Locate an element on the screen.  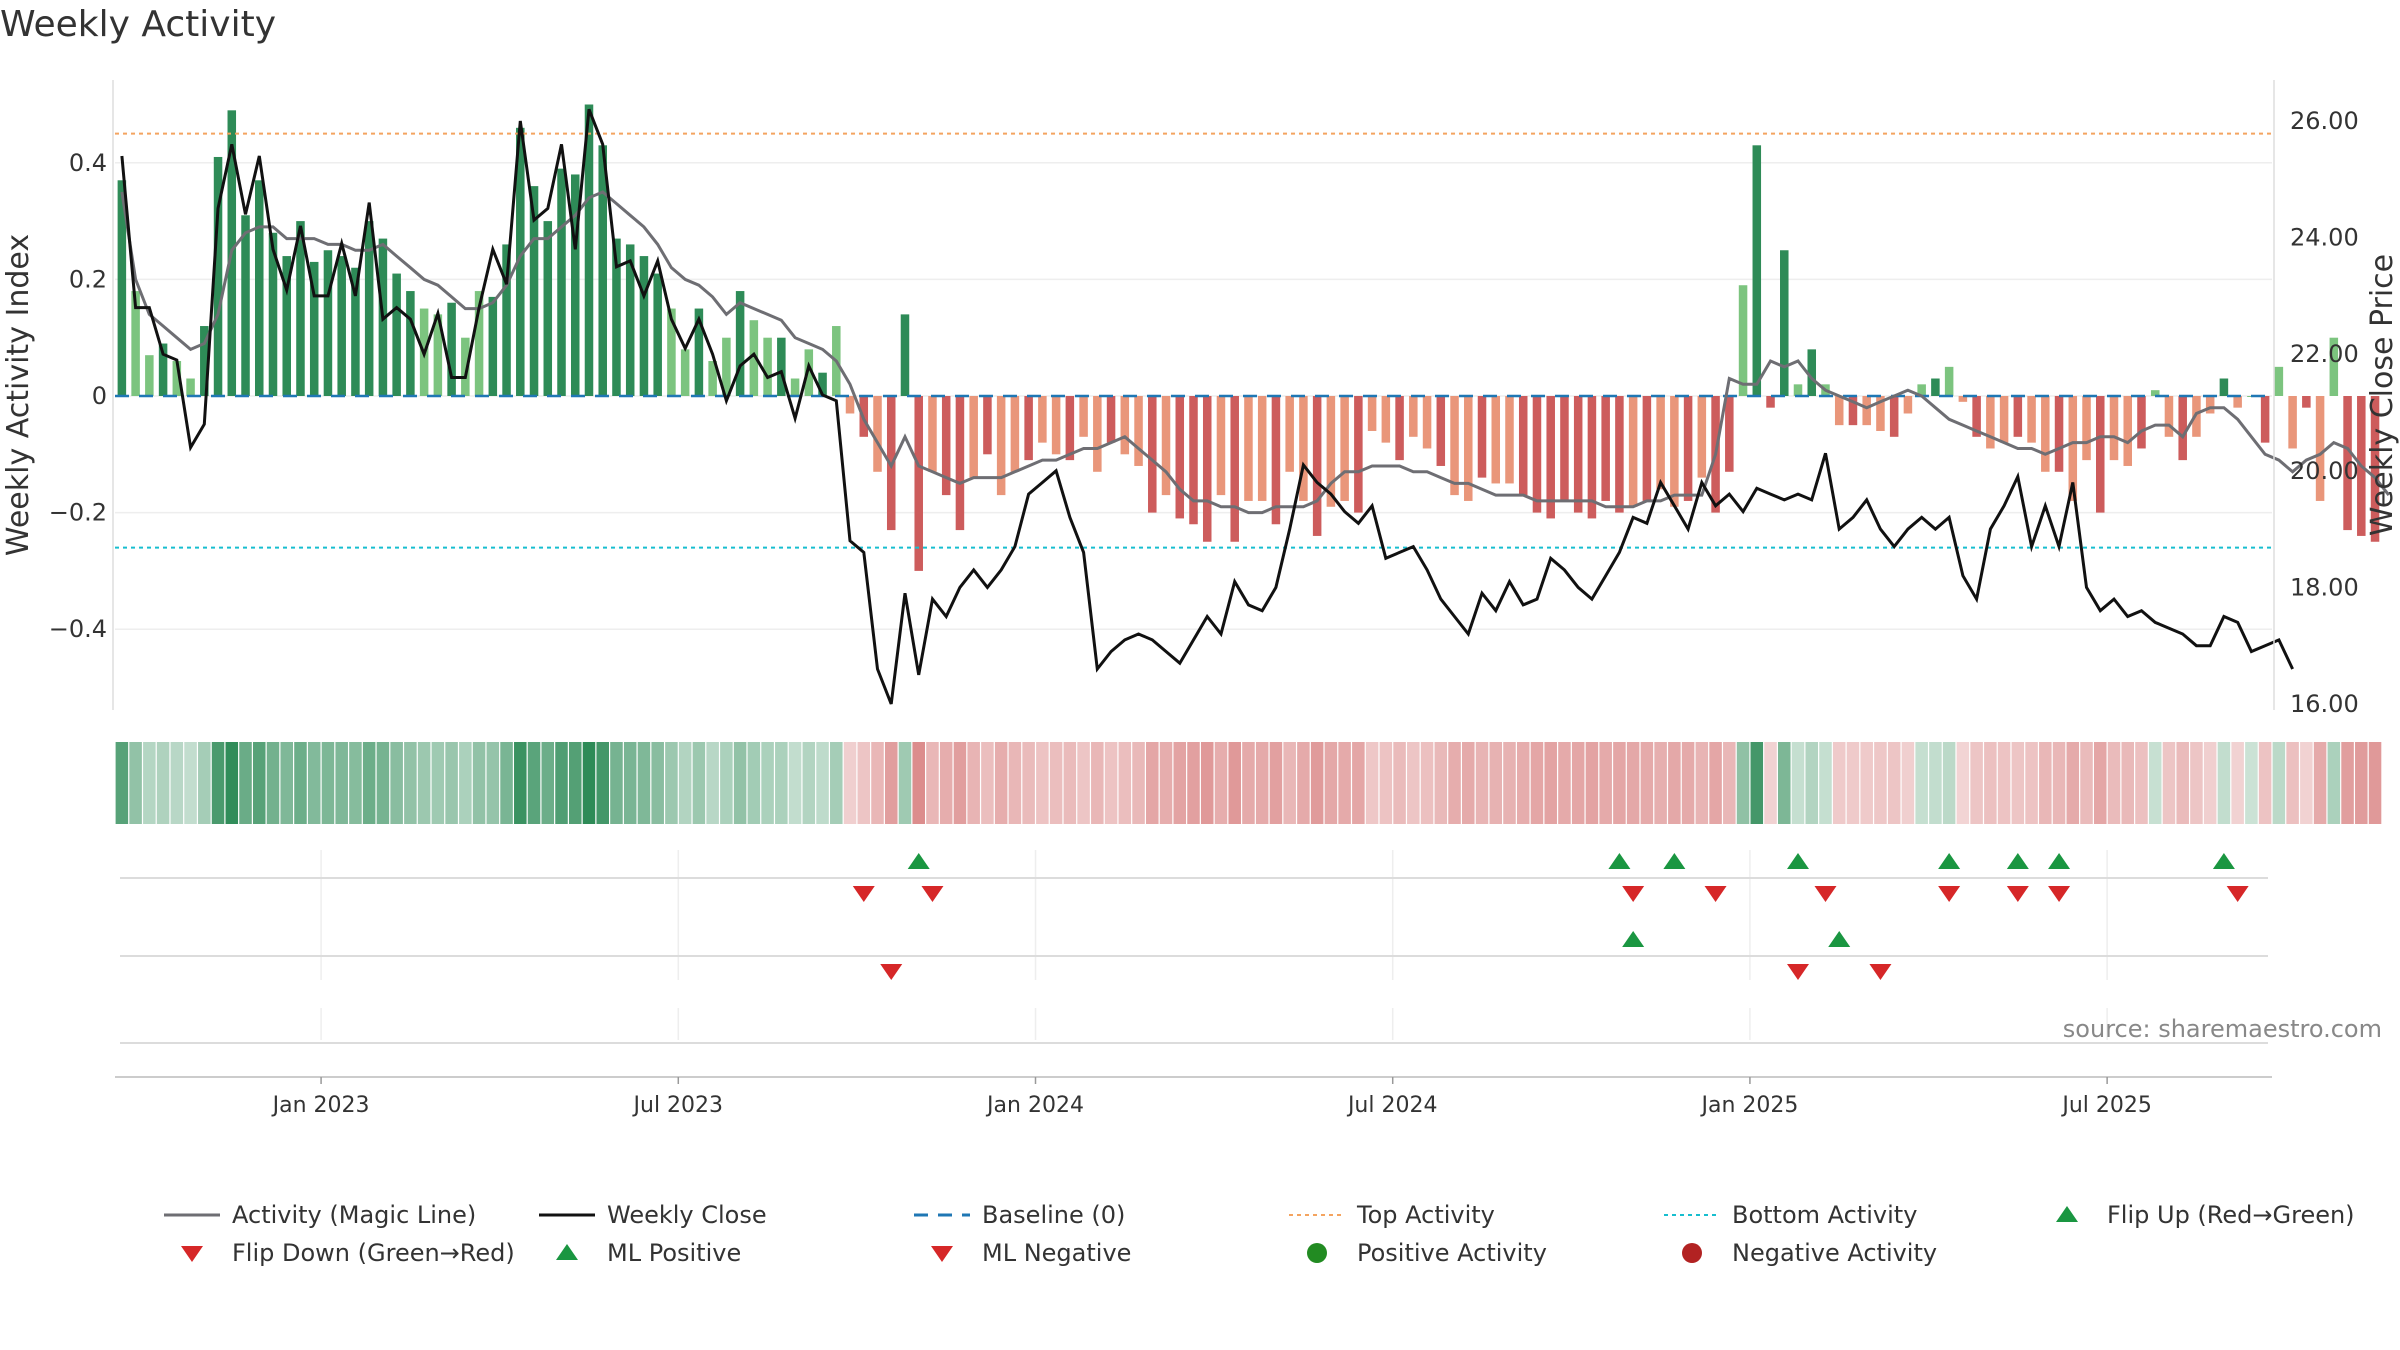
legend-item: ML Negative is located at coordinates (1020, 1253).